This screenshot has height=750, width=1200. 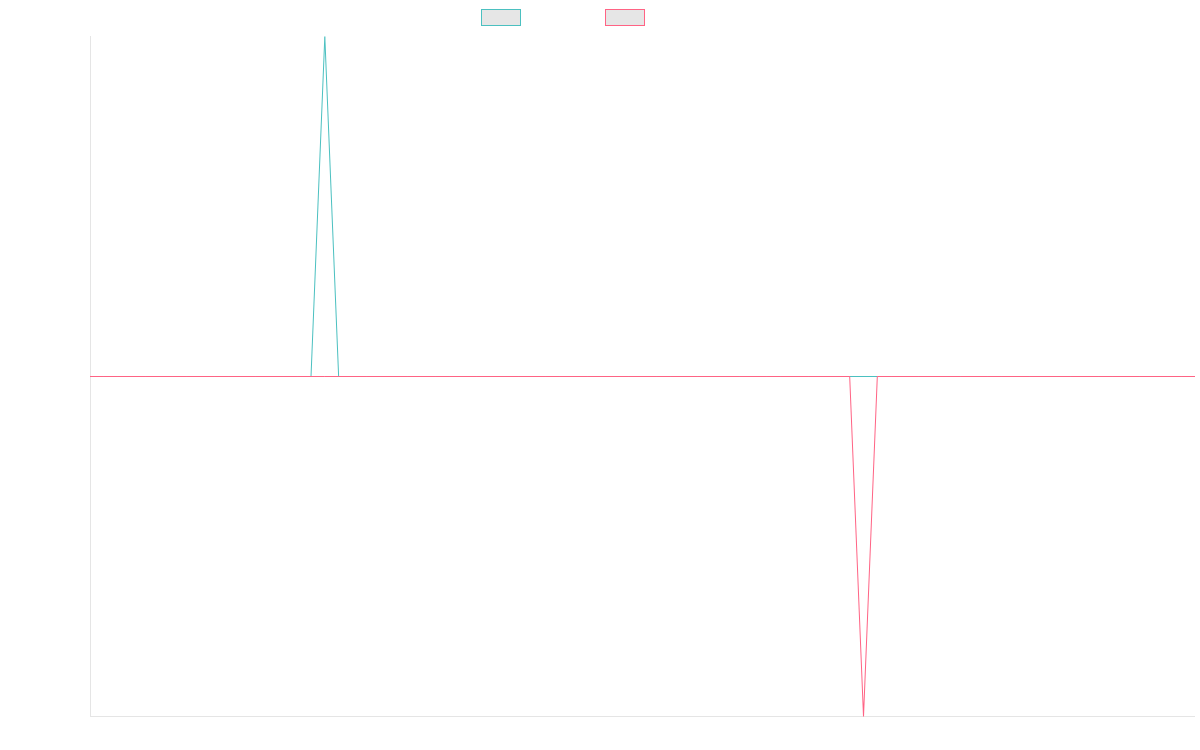 What do you see at coordinates (563, 17) in the screenshot?
I see `legend` at bounding box center [563, 17].